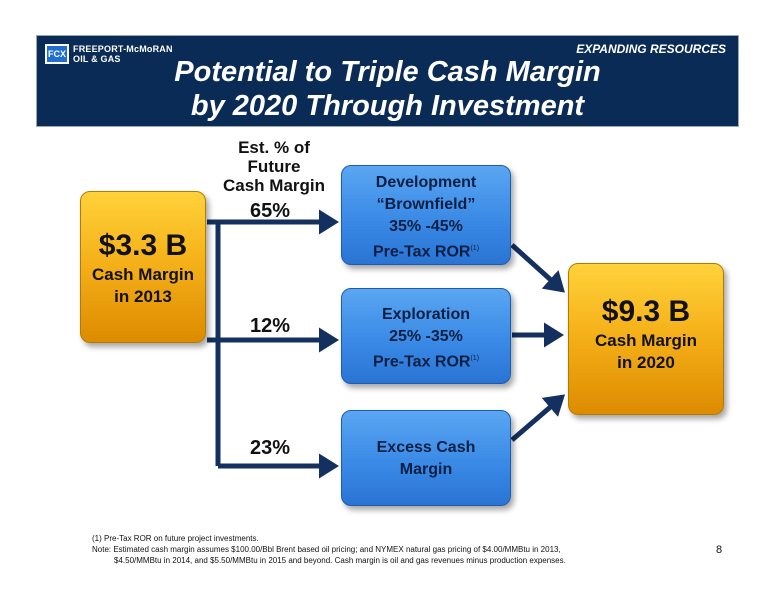 The height and width of the screenshot is (600, 776). I want to click on slide-title-line-2: by 2020 Through Investment, so click(387, 106).